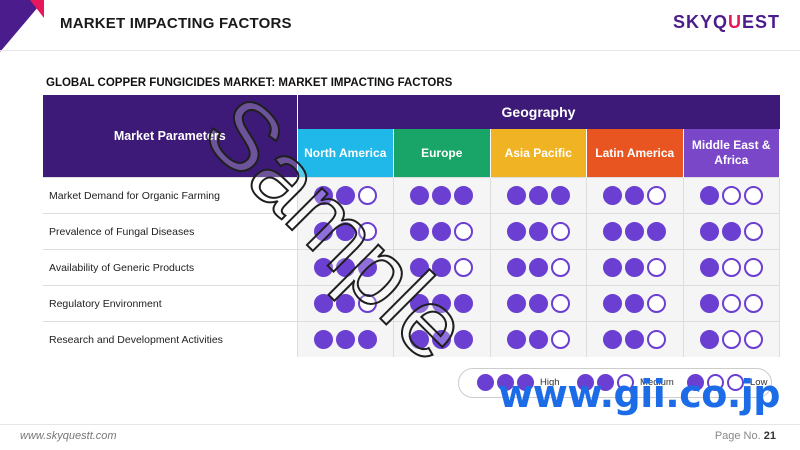 This screenshot has height=450, width=800. Describe the element at coordinates (442, 153) in the screenshot. I see `region-header: Europe` at that location.